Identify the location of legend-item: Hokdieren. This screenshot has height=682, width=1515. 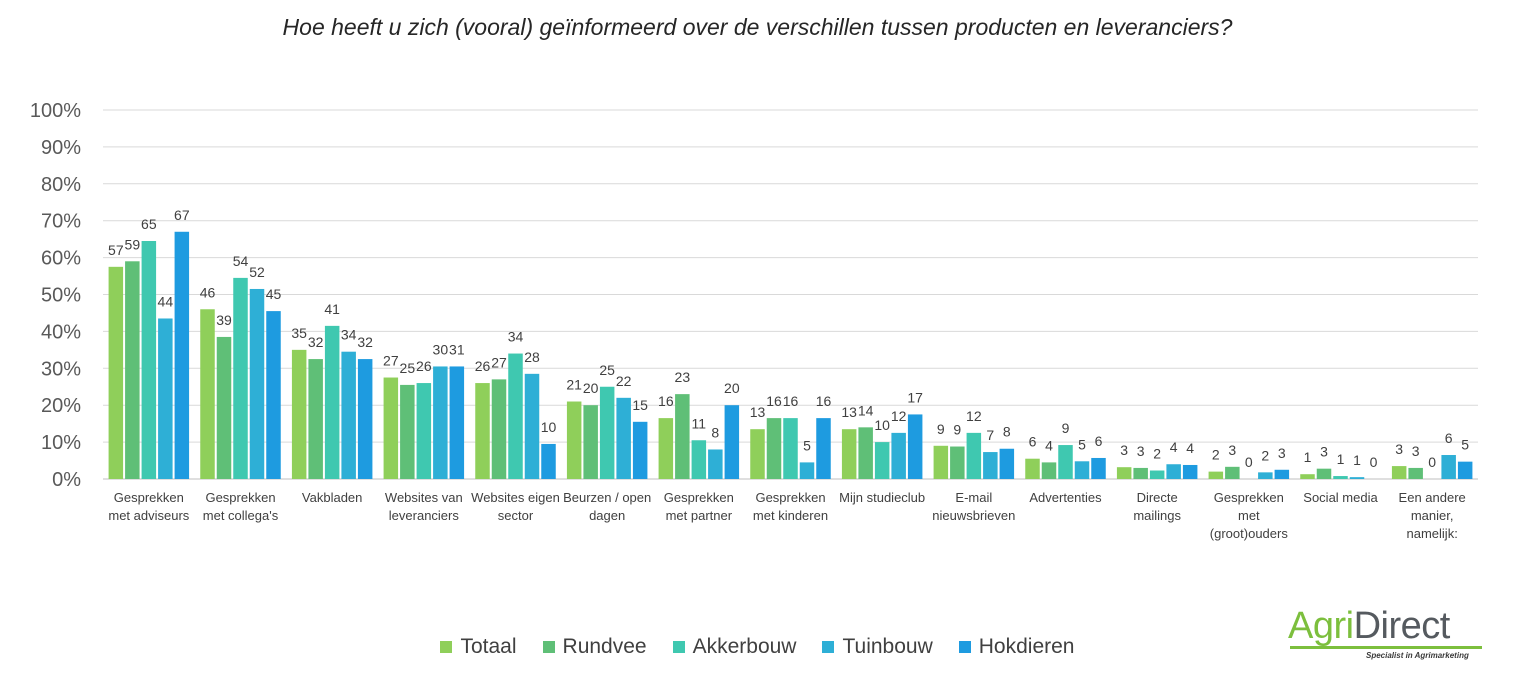
(1016, 647).